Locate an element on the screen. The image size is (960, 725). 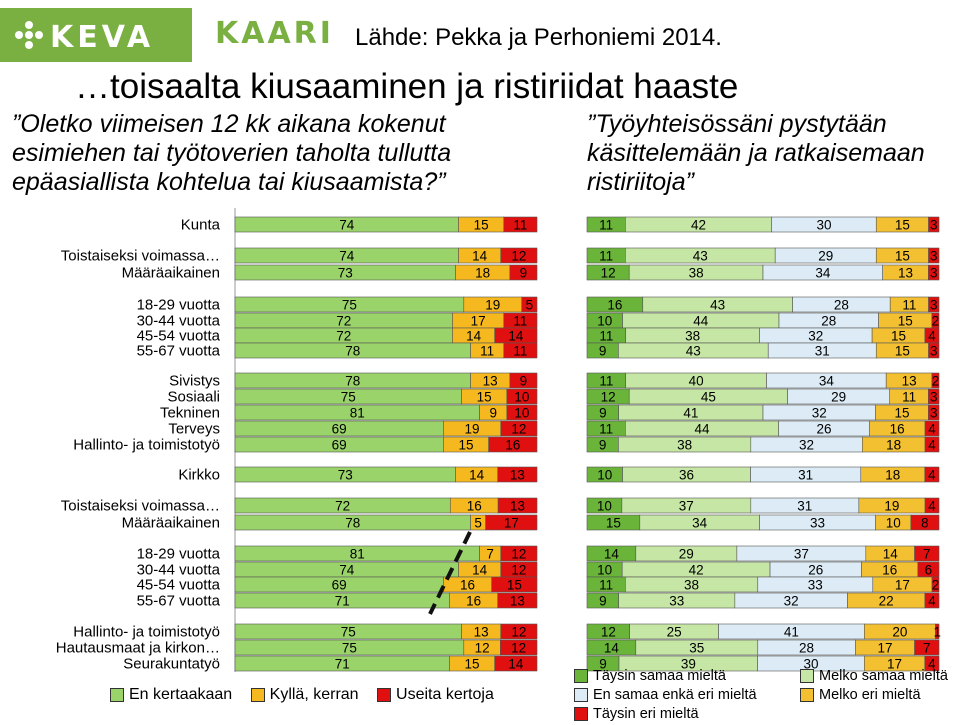
left-data-label: 78 is located at coordinates (352, 381).